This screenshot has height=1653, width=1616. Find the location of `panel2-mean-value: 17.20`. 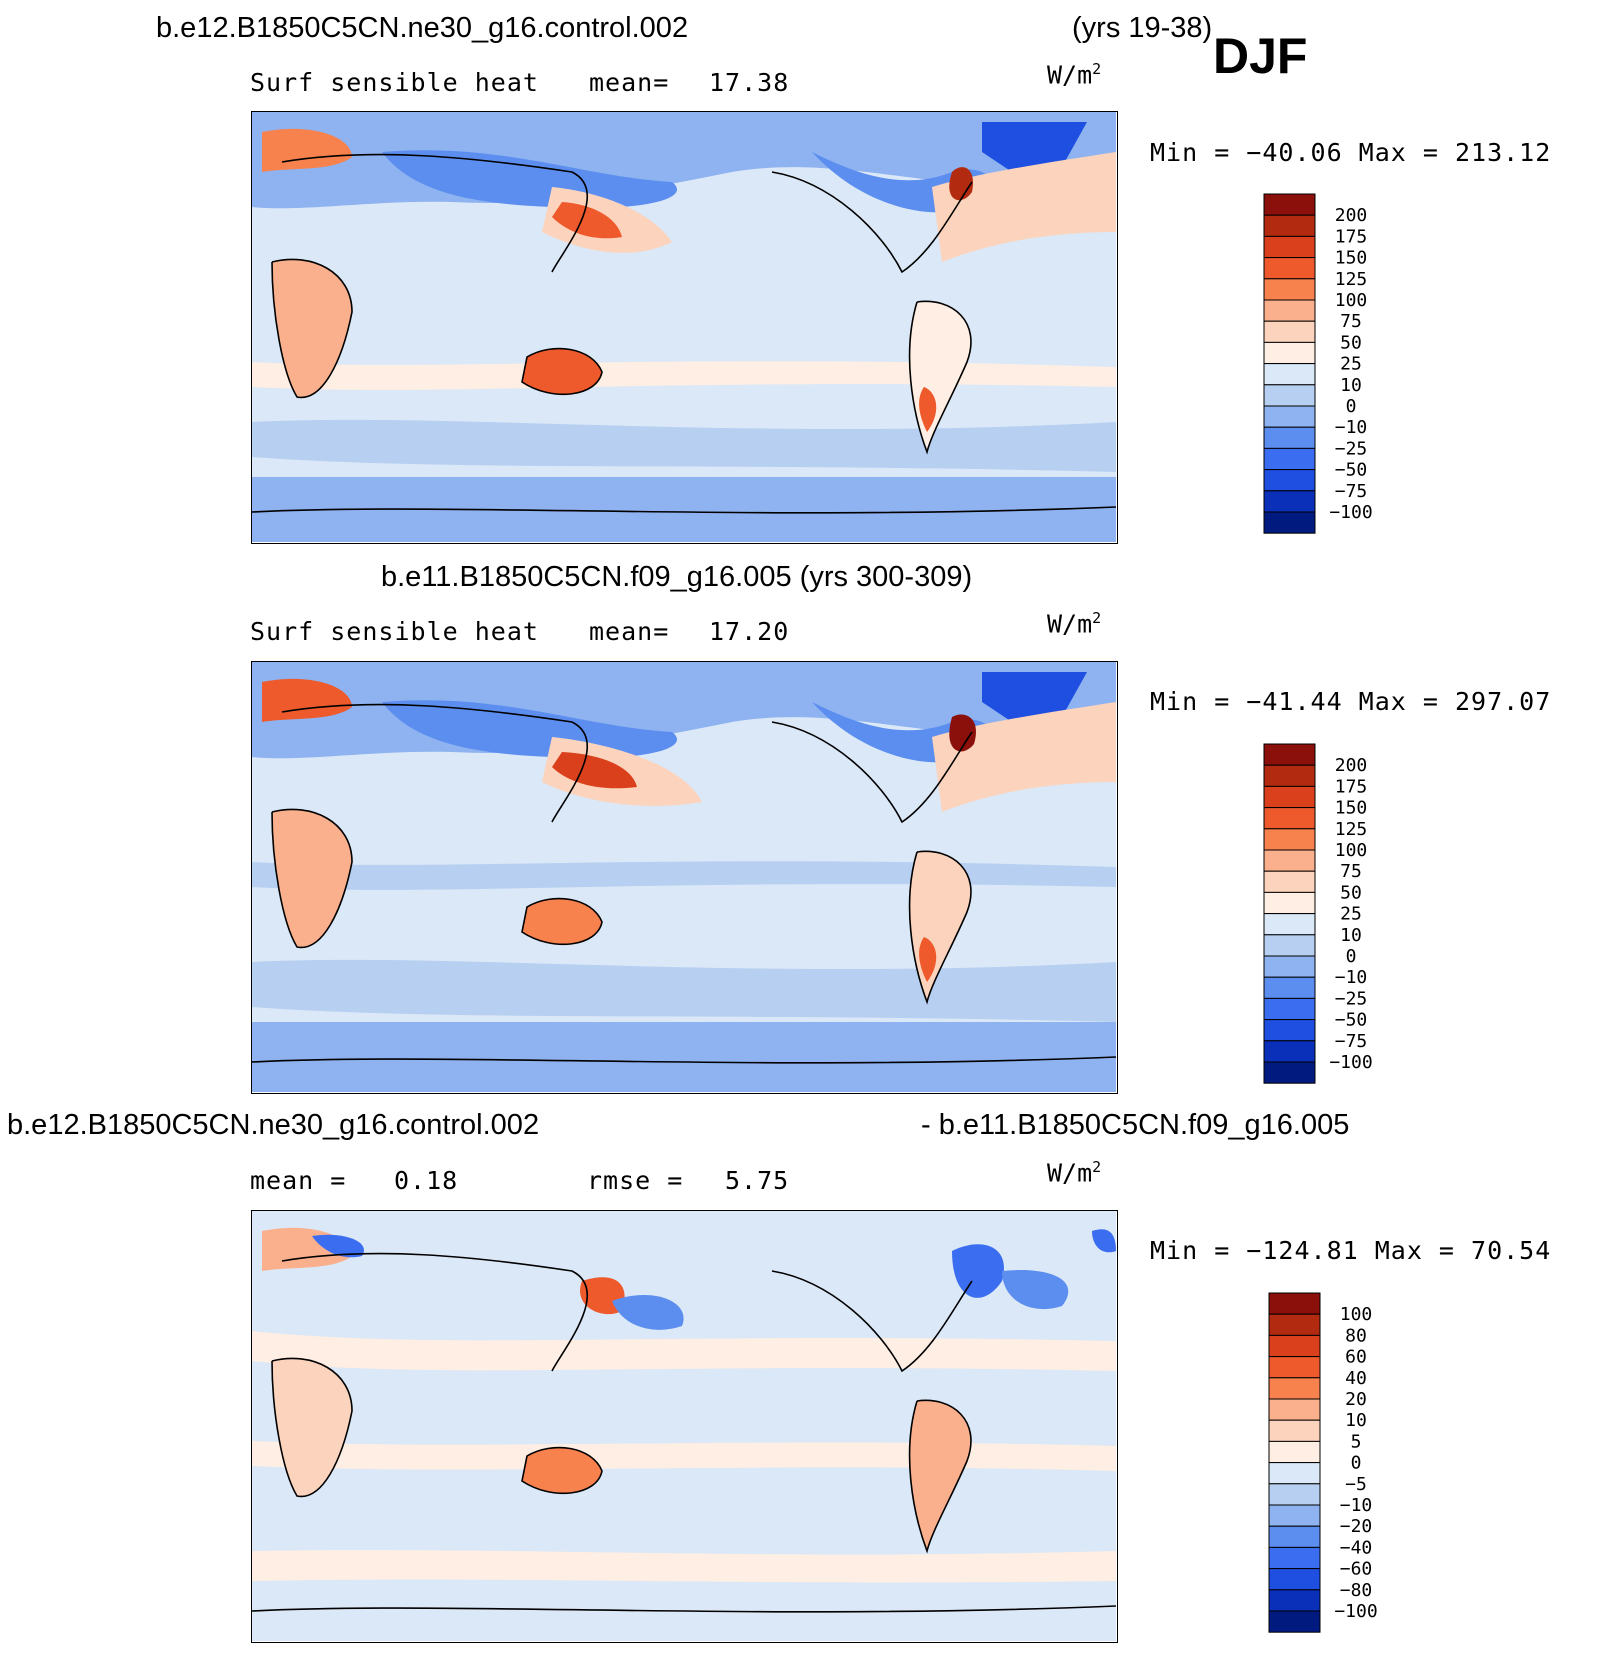

panel2-mean-value: 17.20 is located at coordinates (749, 631).